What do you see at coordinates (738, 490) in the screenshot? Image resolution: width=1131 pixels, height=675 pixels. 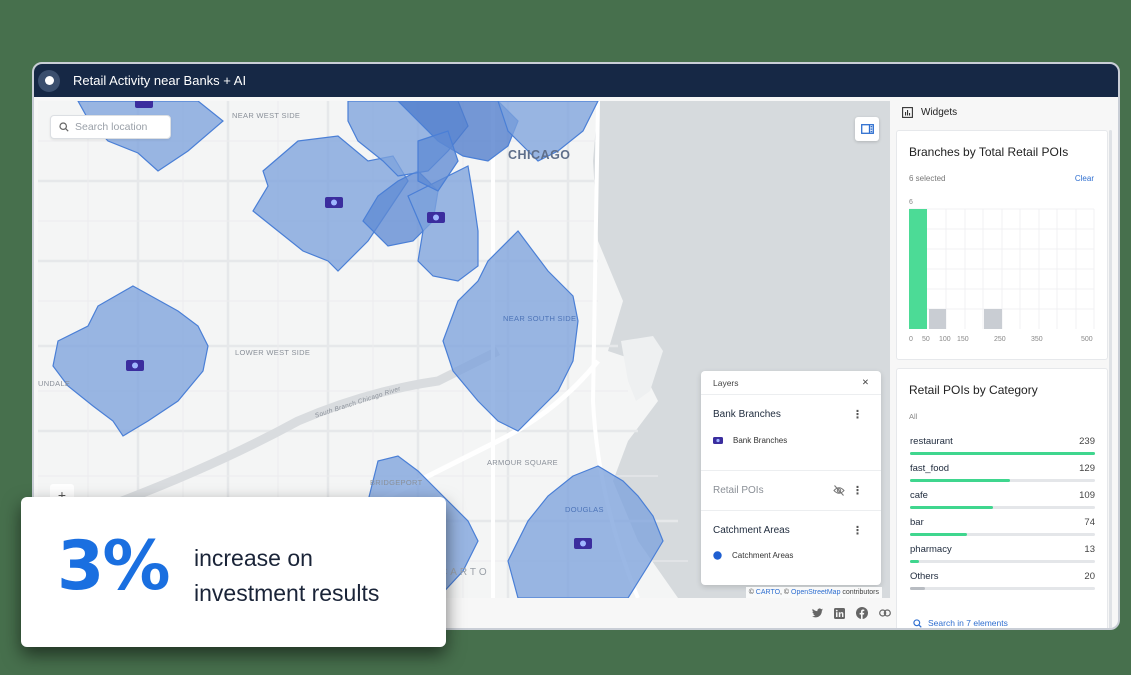 I see `layer-name: Retail POIs` at bounding box center [738, 490].